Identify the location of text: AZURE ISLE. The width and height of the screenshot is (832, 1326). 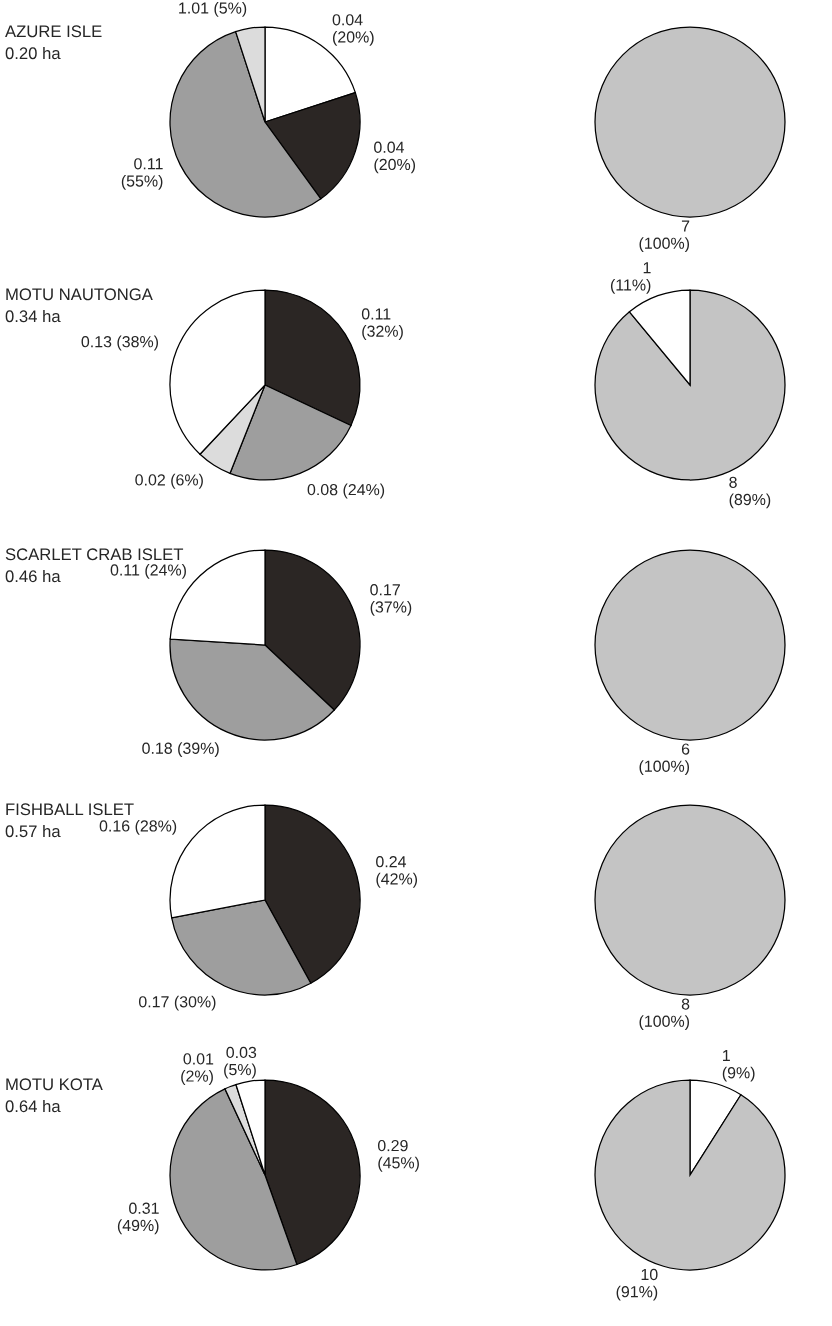
(53, 31).